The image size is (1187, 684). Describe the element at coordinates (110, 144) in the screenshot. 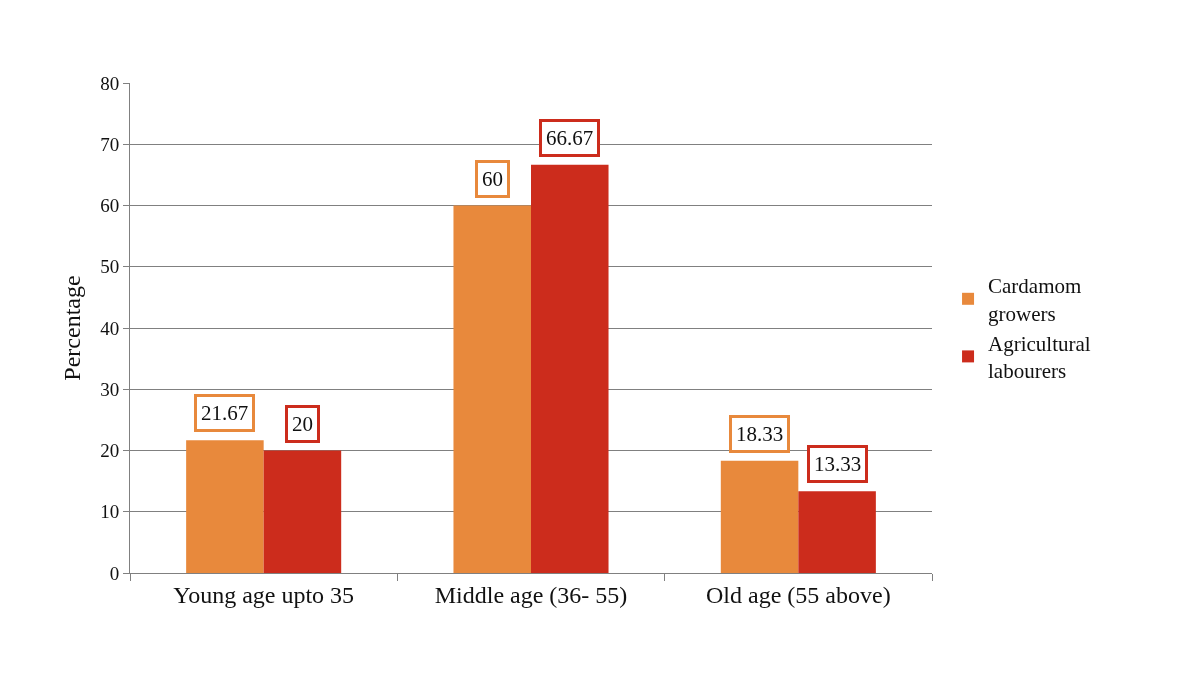

I see `y-tick-label: 70` at that location.